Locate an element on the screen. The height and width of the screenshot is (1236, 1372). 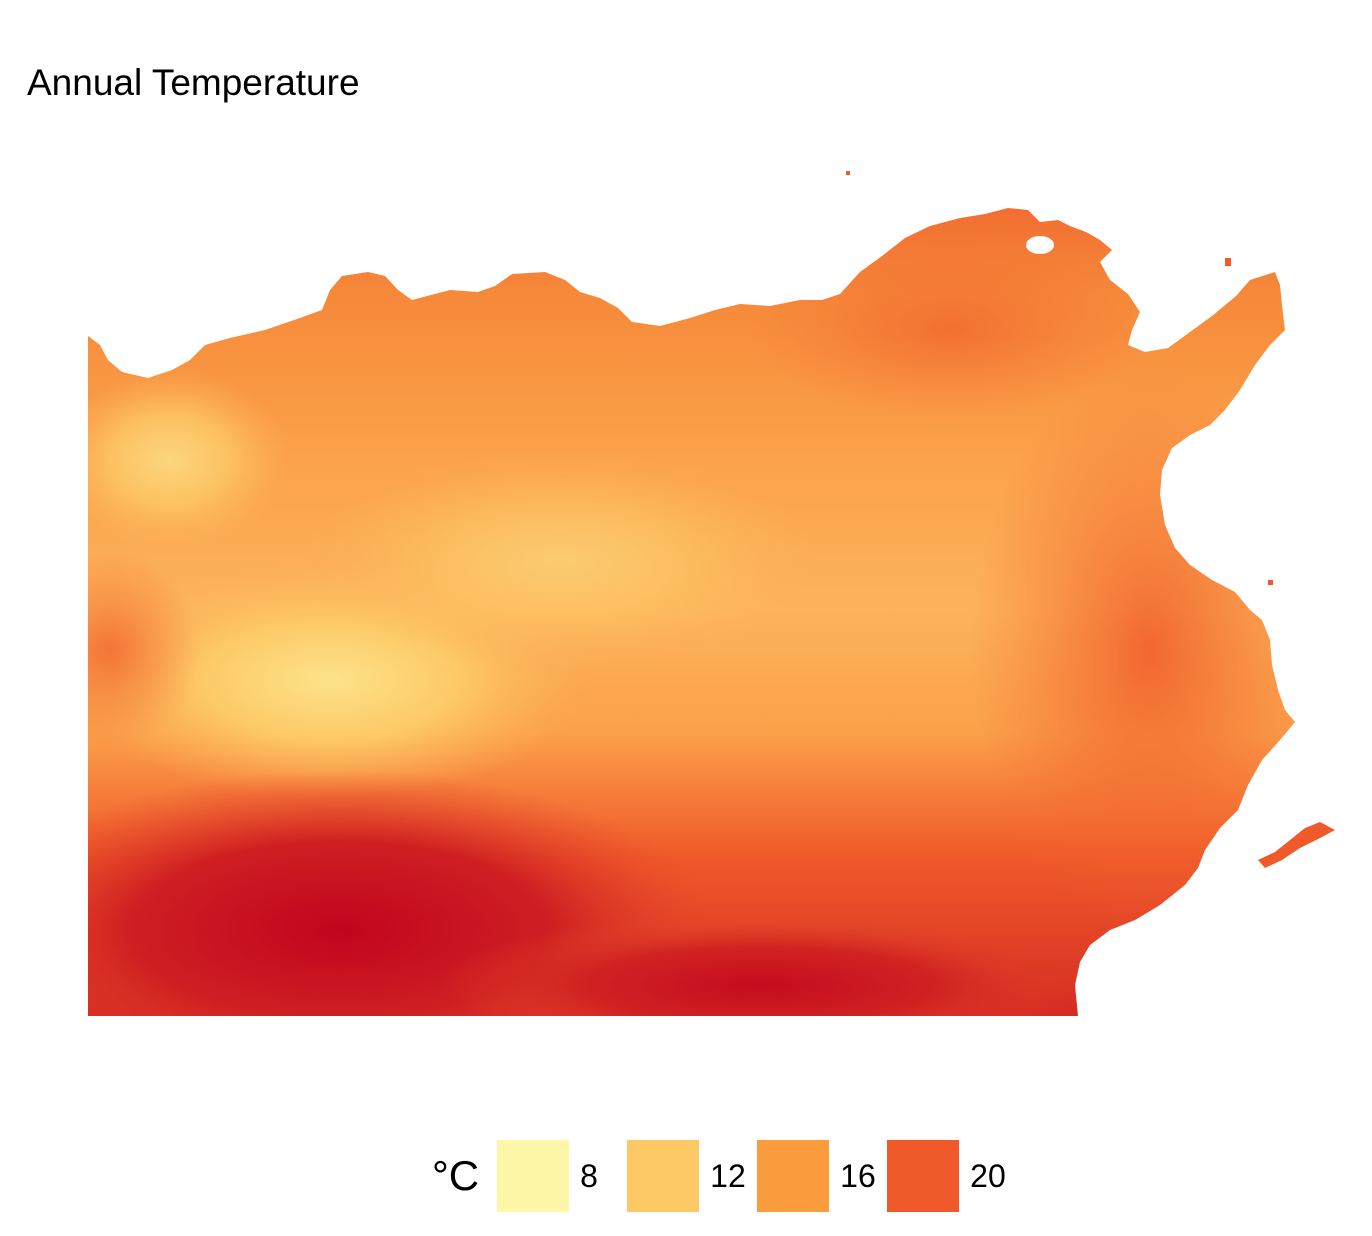
legend-item-12: 12 is located at coordinates (692, 1176).